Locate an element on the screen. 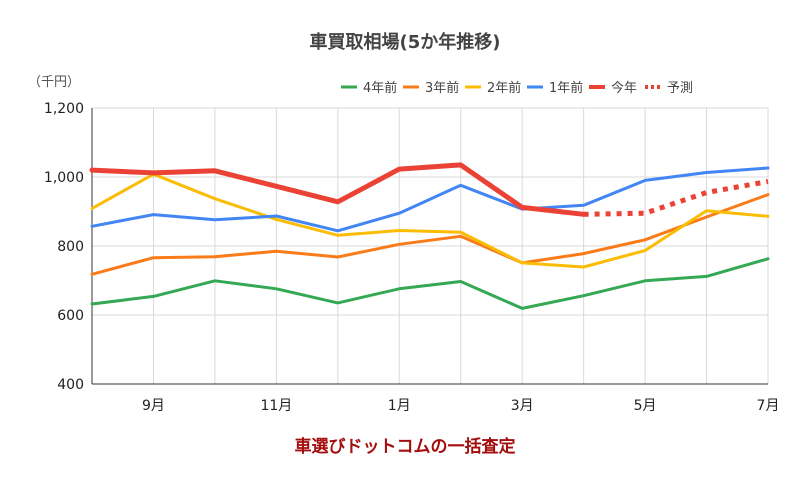 This screenshot has width=811, height=478. x-tick-label: 11月 is located at coordinates (276, 406).